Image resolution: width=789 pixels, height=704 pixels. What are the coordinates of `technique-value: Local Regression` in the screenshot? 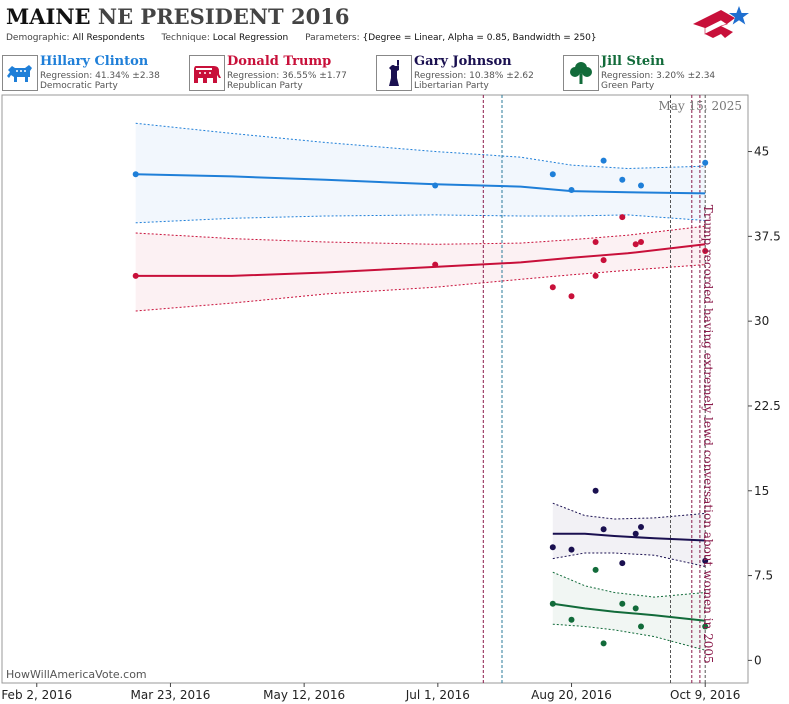 It's located at (250, 38).